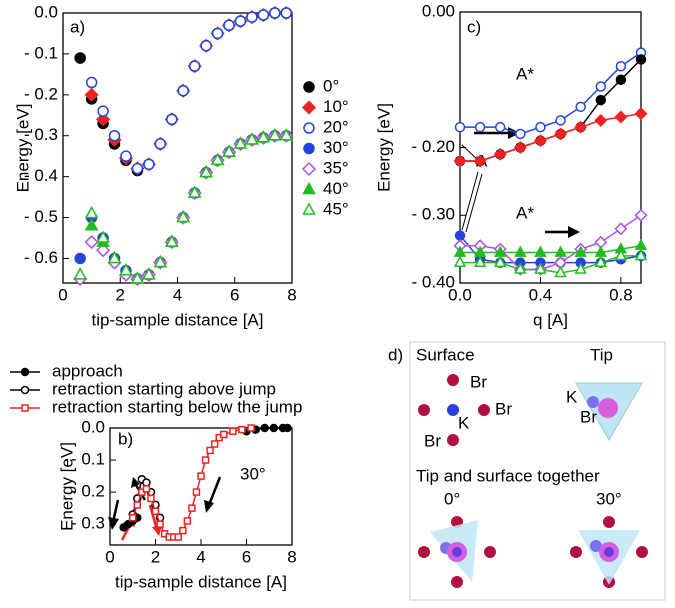 Image resolution: width=675 pixels, height=608 pixels. I want to click on angle-label: 0°, so click(452, 498).